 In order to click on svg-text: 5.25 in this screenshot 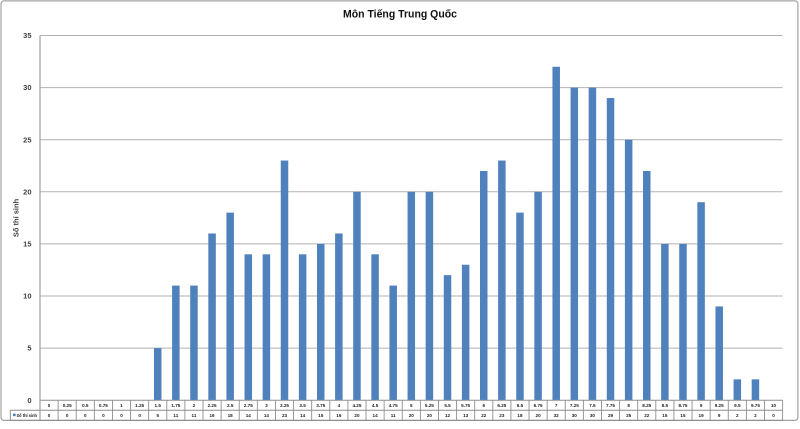, I will do `click(429, 405)`.